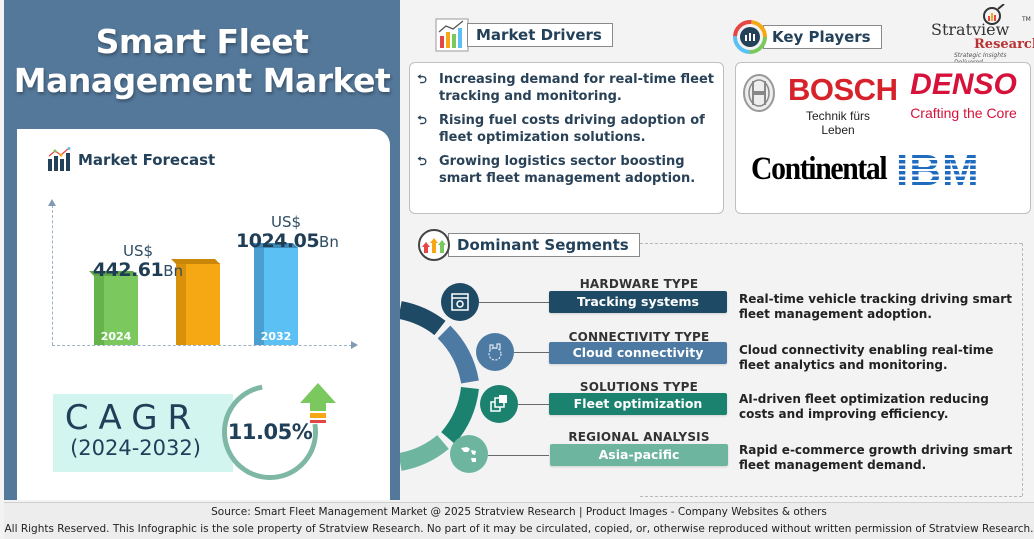  I want to click on market-forecast-heading: Market Forecast, so click(130, 160).